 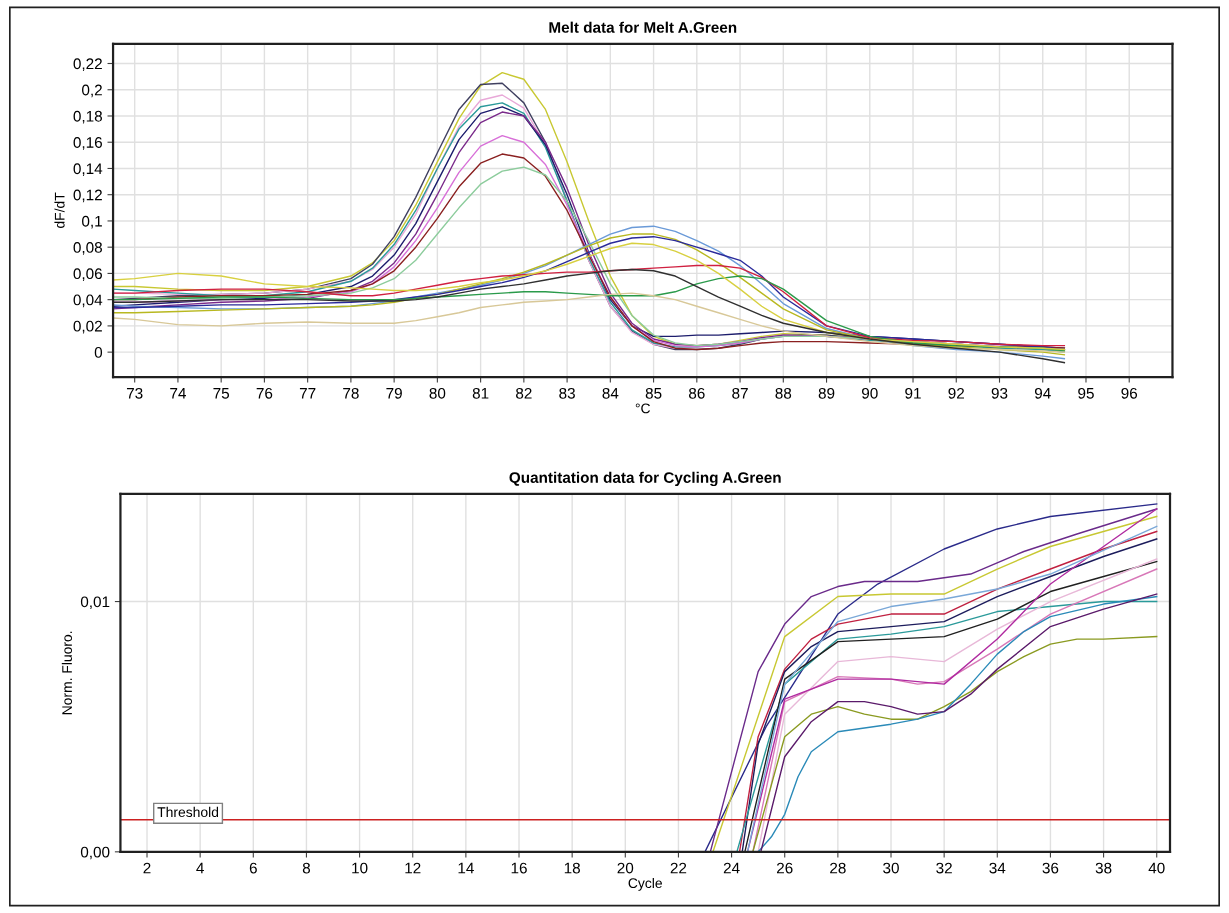 I want to click on x-tick-label: 84, so click(x=610, y=393).